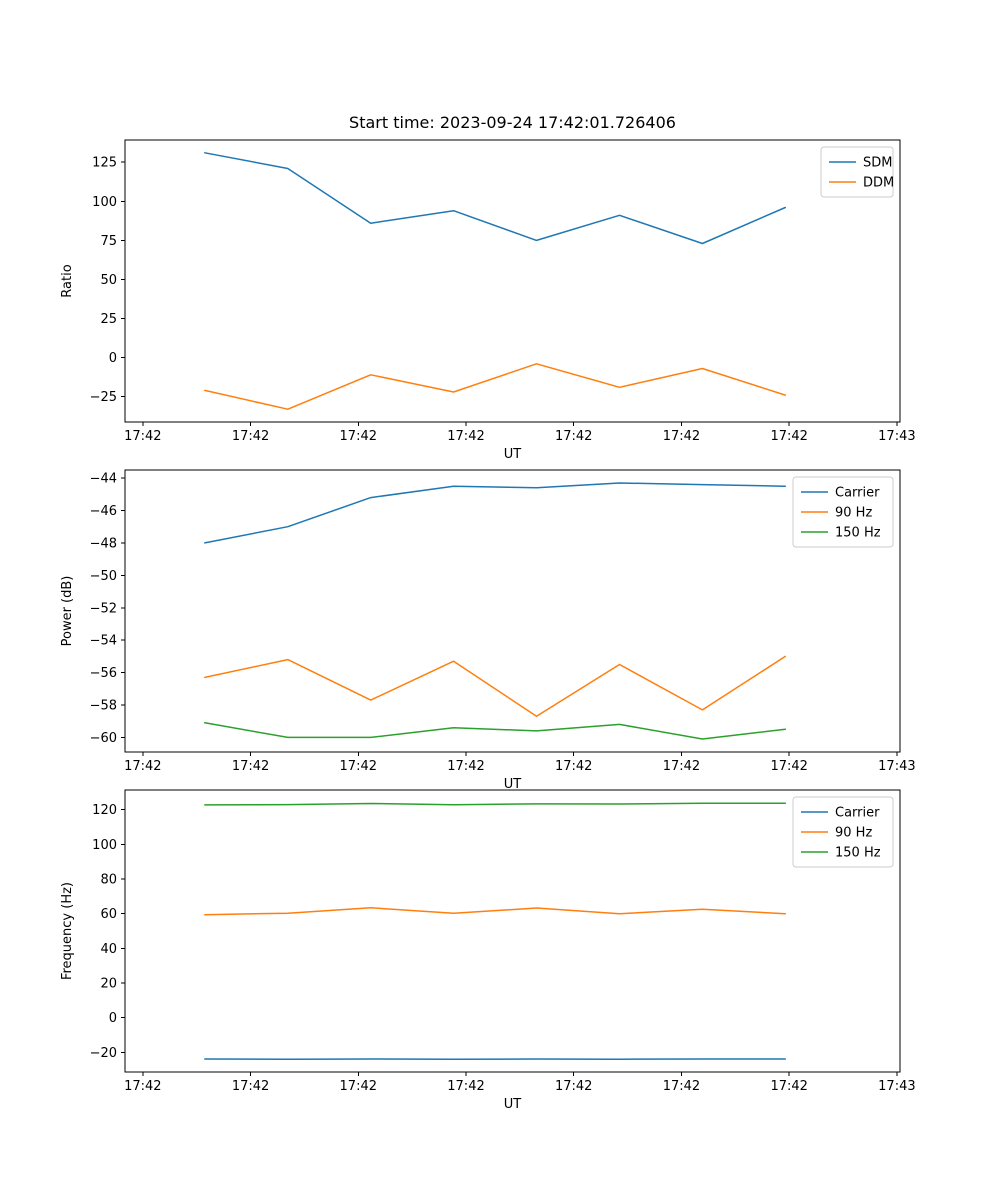 This screenshot has width=1000, height=1200. What do you see at coordinates (878, 183) in the screenshot?
I see `legend-label: DDM` at bounding box center [878, 183].